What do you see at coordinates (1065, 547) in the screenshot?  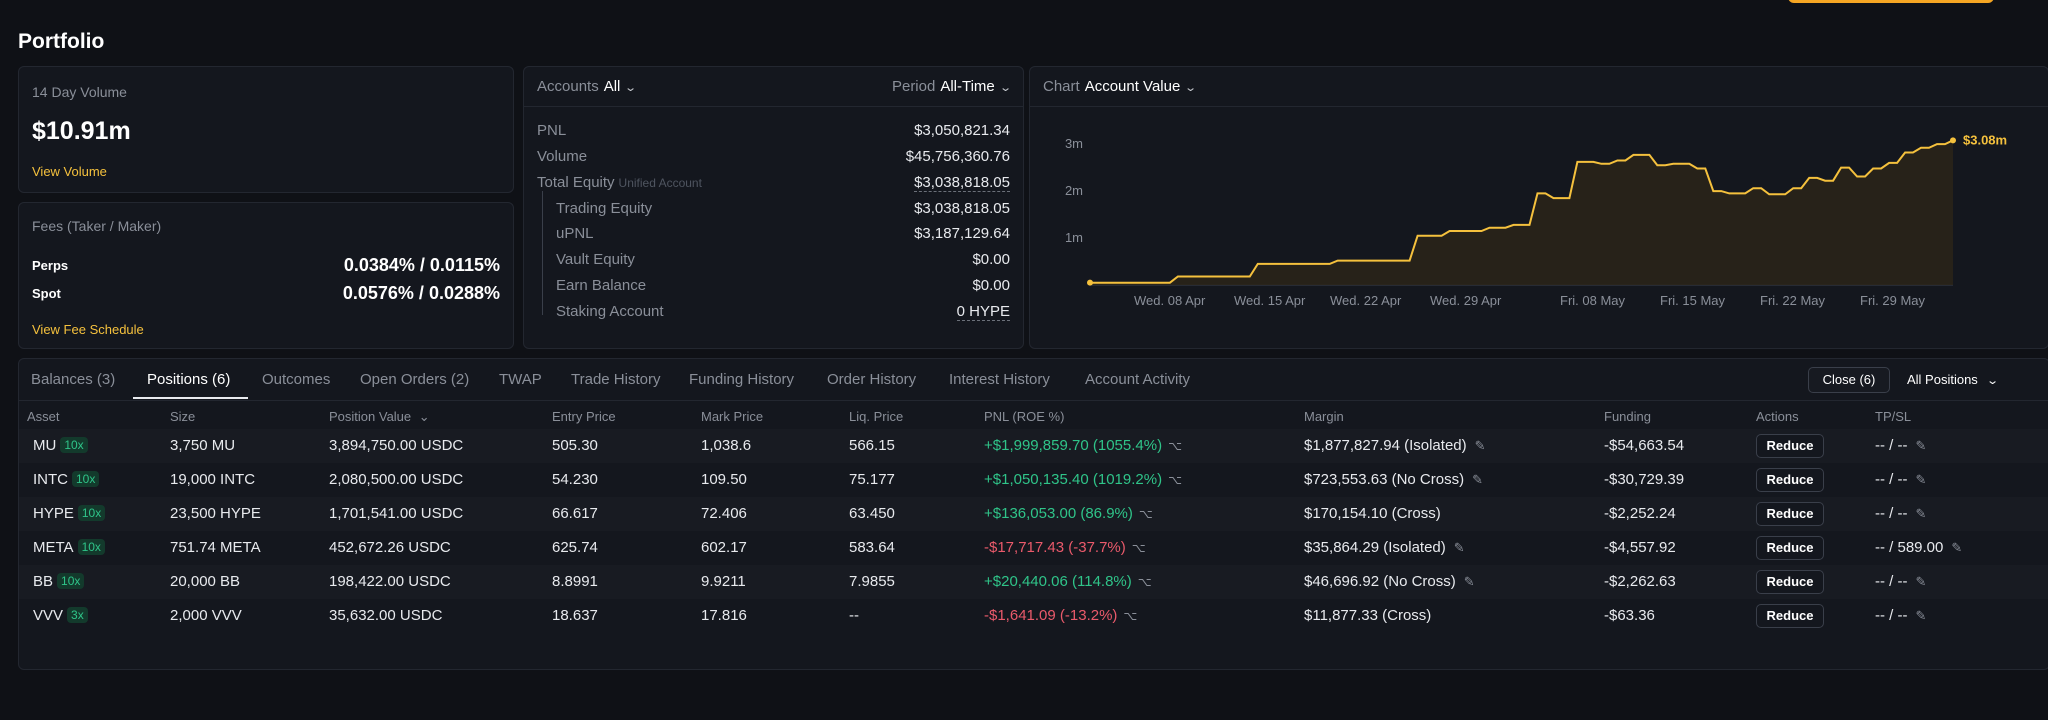 I see `pnl-cell: -$17,717.43 (-37.7%) ⌥` at bounding box center [1065, 547].